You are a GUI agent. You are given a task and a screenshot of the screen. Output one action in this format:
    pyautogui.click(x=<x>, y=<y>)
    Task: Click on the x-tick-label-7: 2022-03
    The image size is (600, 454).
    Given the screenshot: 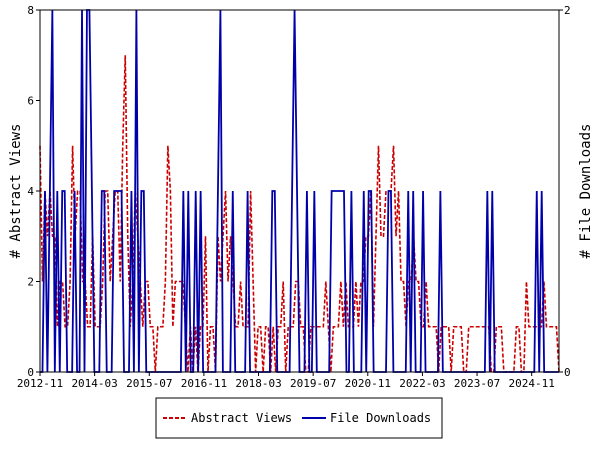 What is the action you would take?
    pyautogui.click(x=422, y=383)
    